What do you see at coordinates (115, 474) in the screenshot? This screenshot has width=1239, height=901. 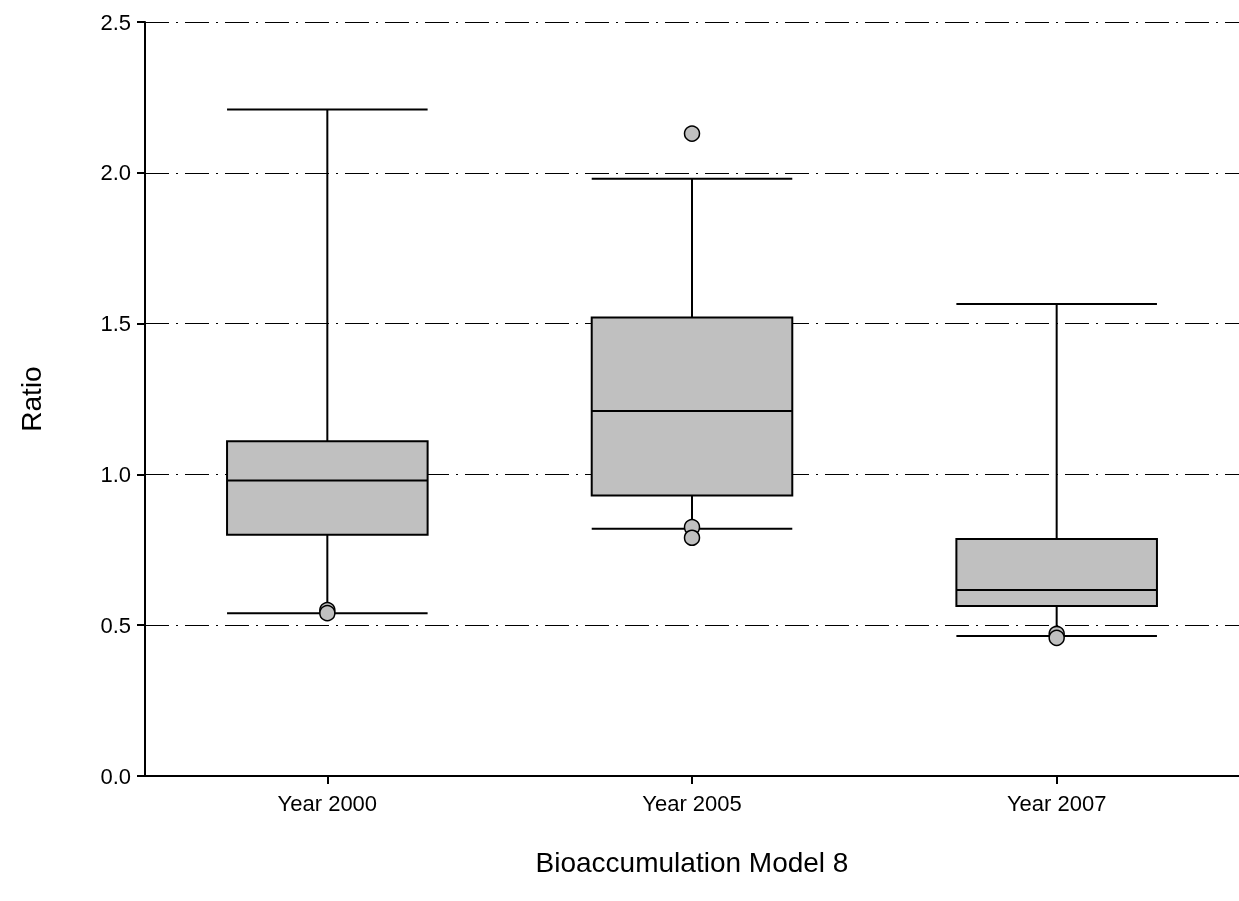 I see `y-tick-label: 1.0` at bounding box center [115, 474].